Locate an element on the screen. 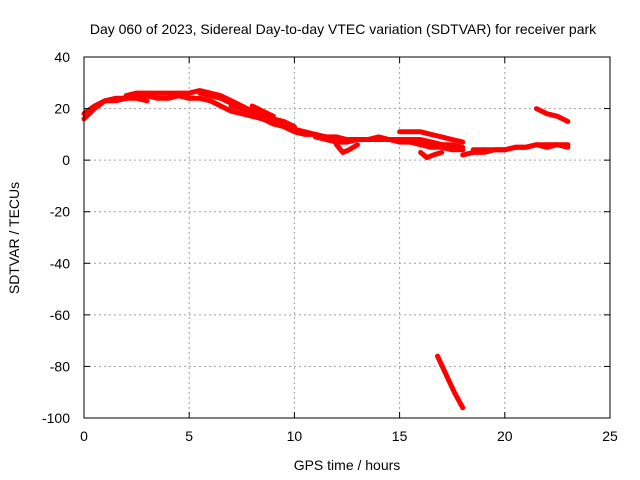  y-tick-label: -20 is located at coordinates (60, 212).